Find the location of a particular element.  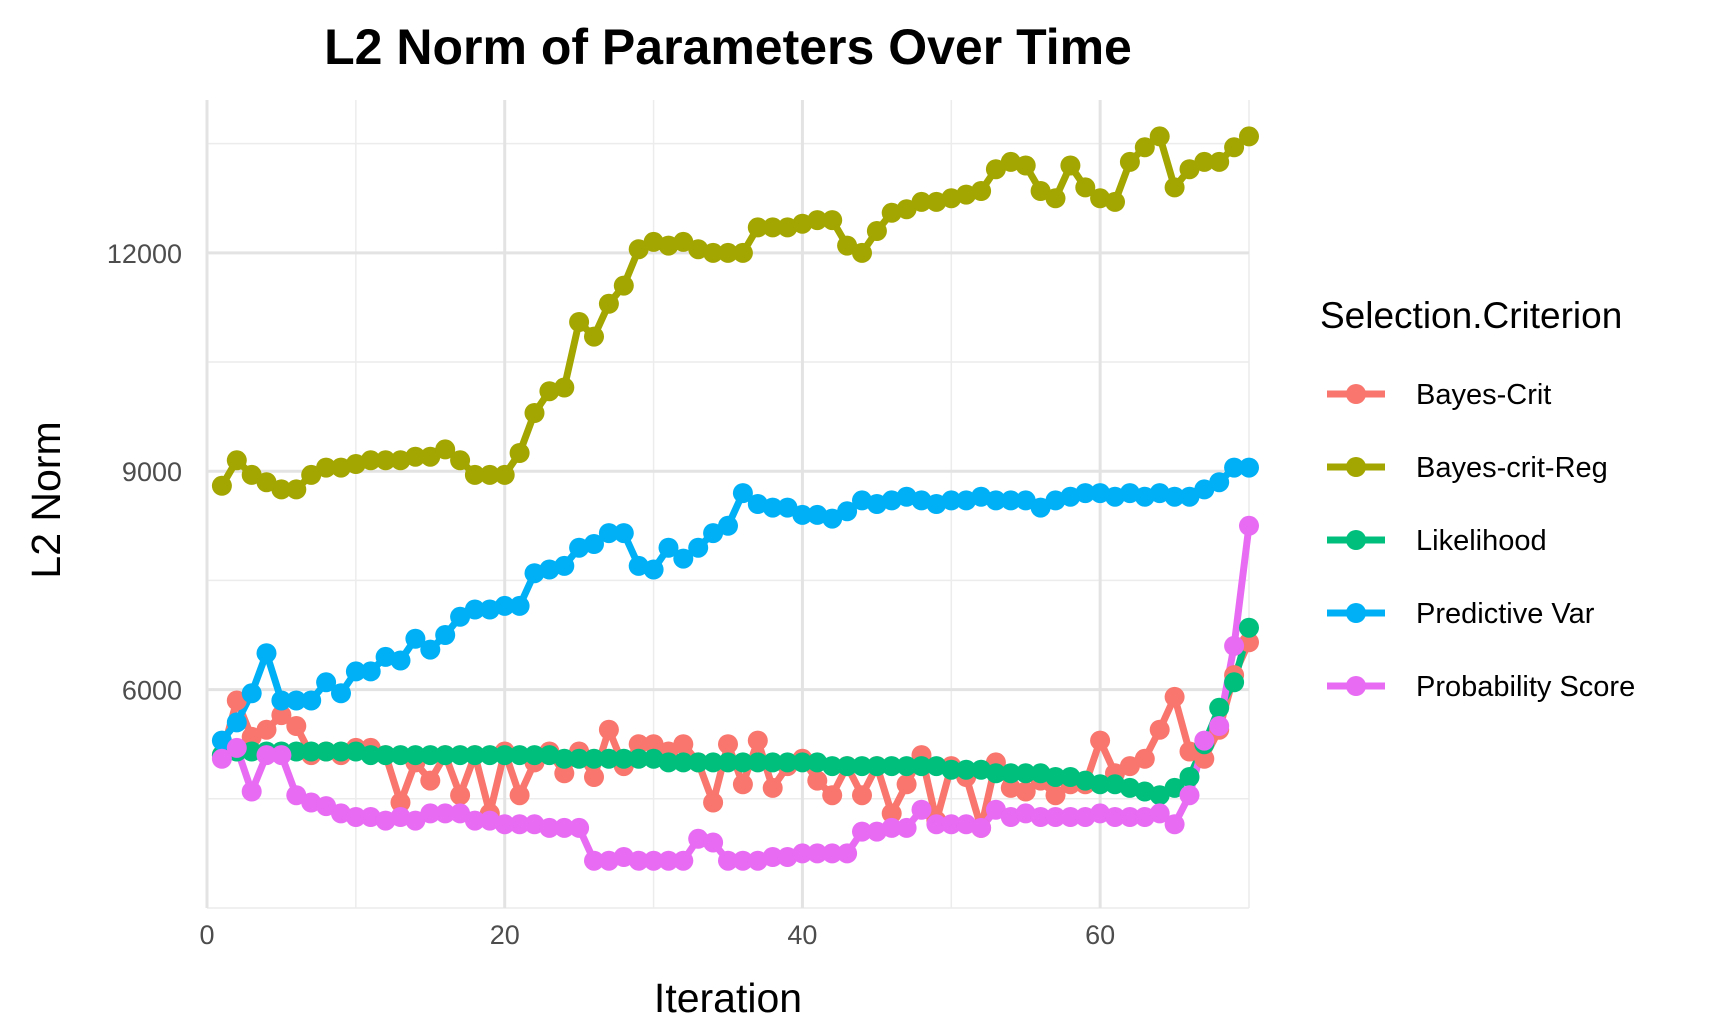

x-tick-label: 0 is located at coordinates (206, 935).